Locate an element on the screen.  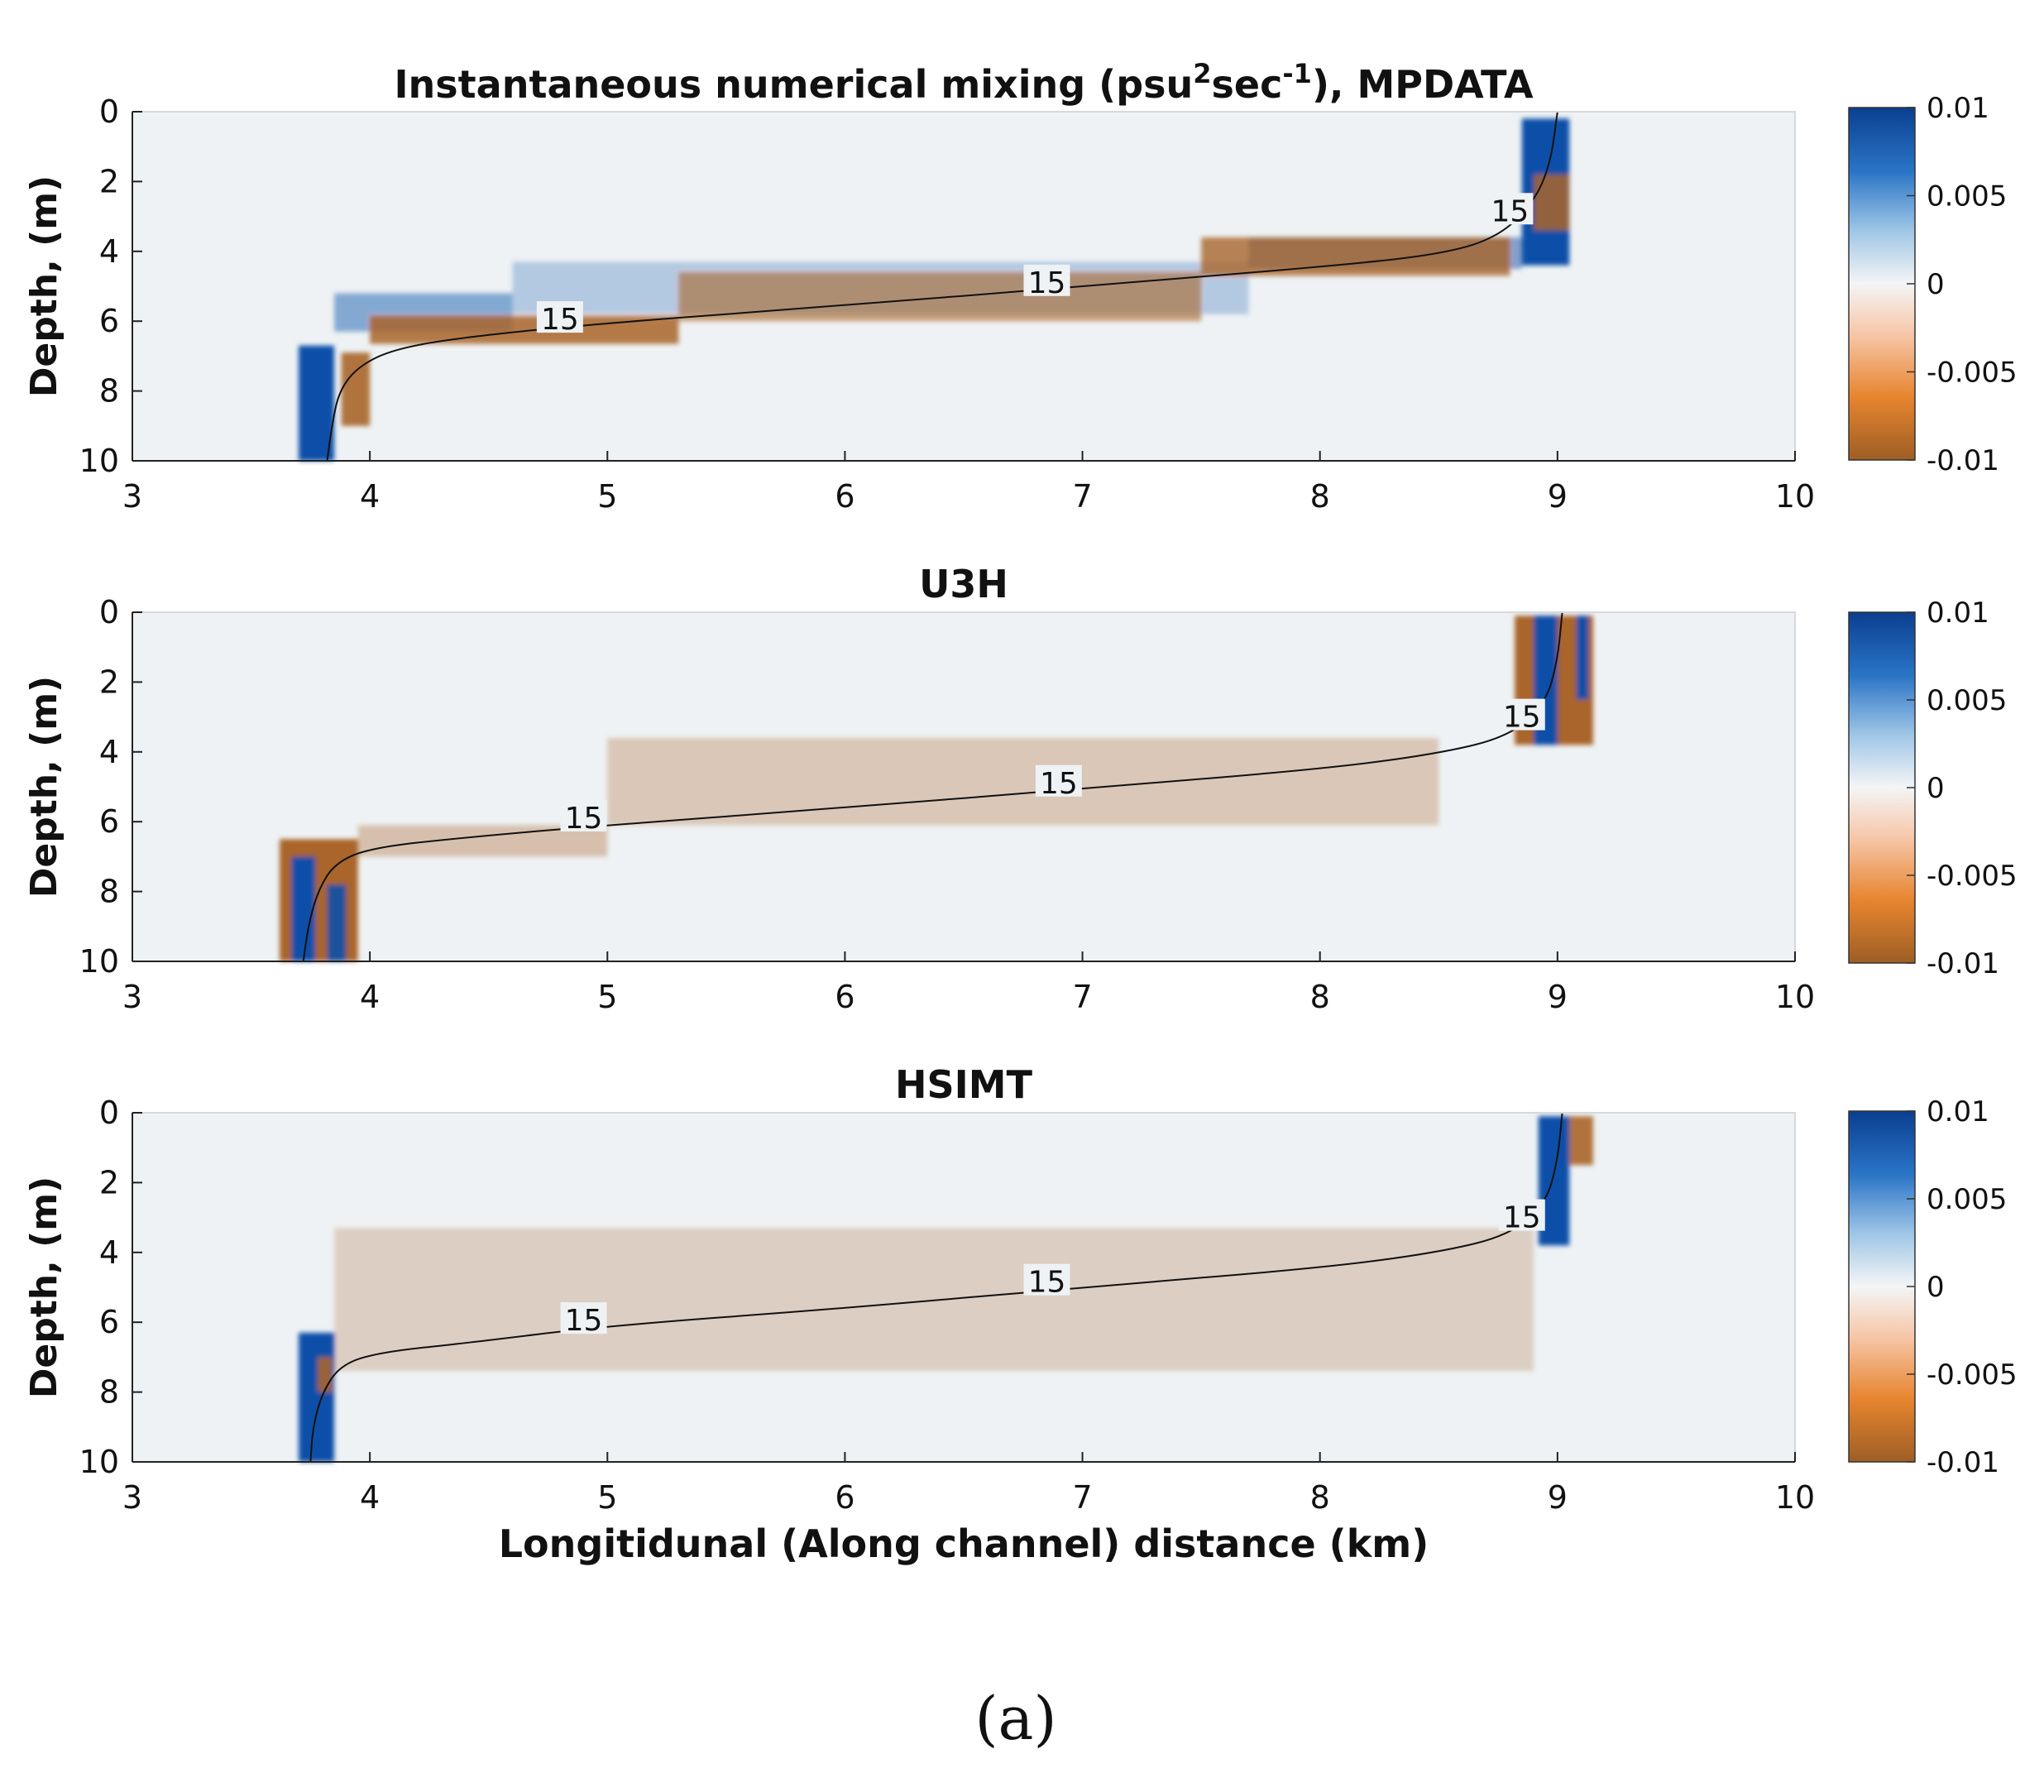
panel-title: U3H is located at coordinates (963, 584).